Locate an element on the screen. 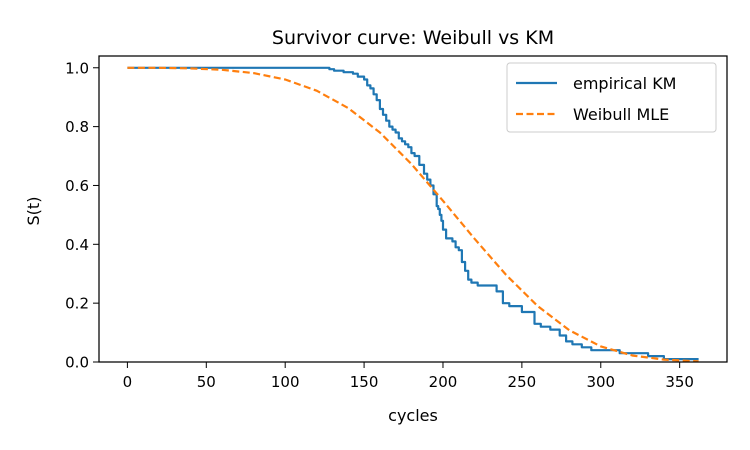 The width and height of the screenshot is (750, 450). legend-box is located at coordinates (611, 97).